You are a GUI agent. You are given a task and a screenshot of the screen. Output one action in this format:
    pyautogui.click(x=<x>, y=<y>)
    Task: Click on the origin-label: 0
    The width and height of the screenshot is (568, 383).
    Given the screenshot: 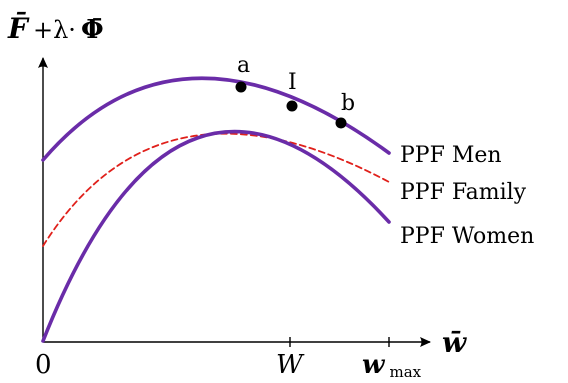 What is the action you would take?
    pyautogui.click(x=43, y=365)
    